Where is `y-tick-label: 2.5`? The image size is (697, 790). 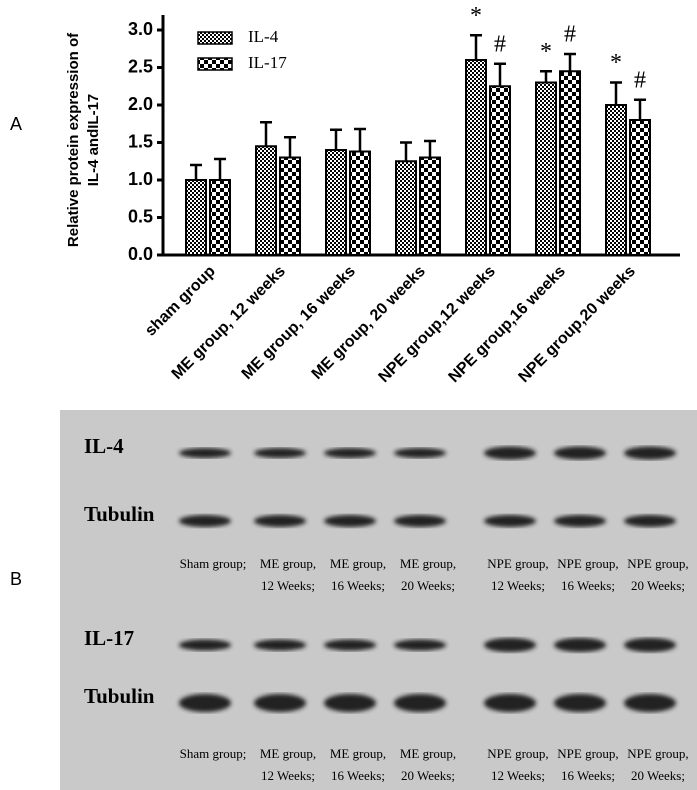
y-tick-label: 2.5 is located at coordinates (140, 66).